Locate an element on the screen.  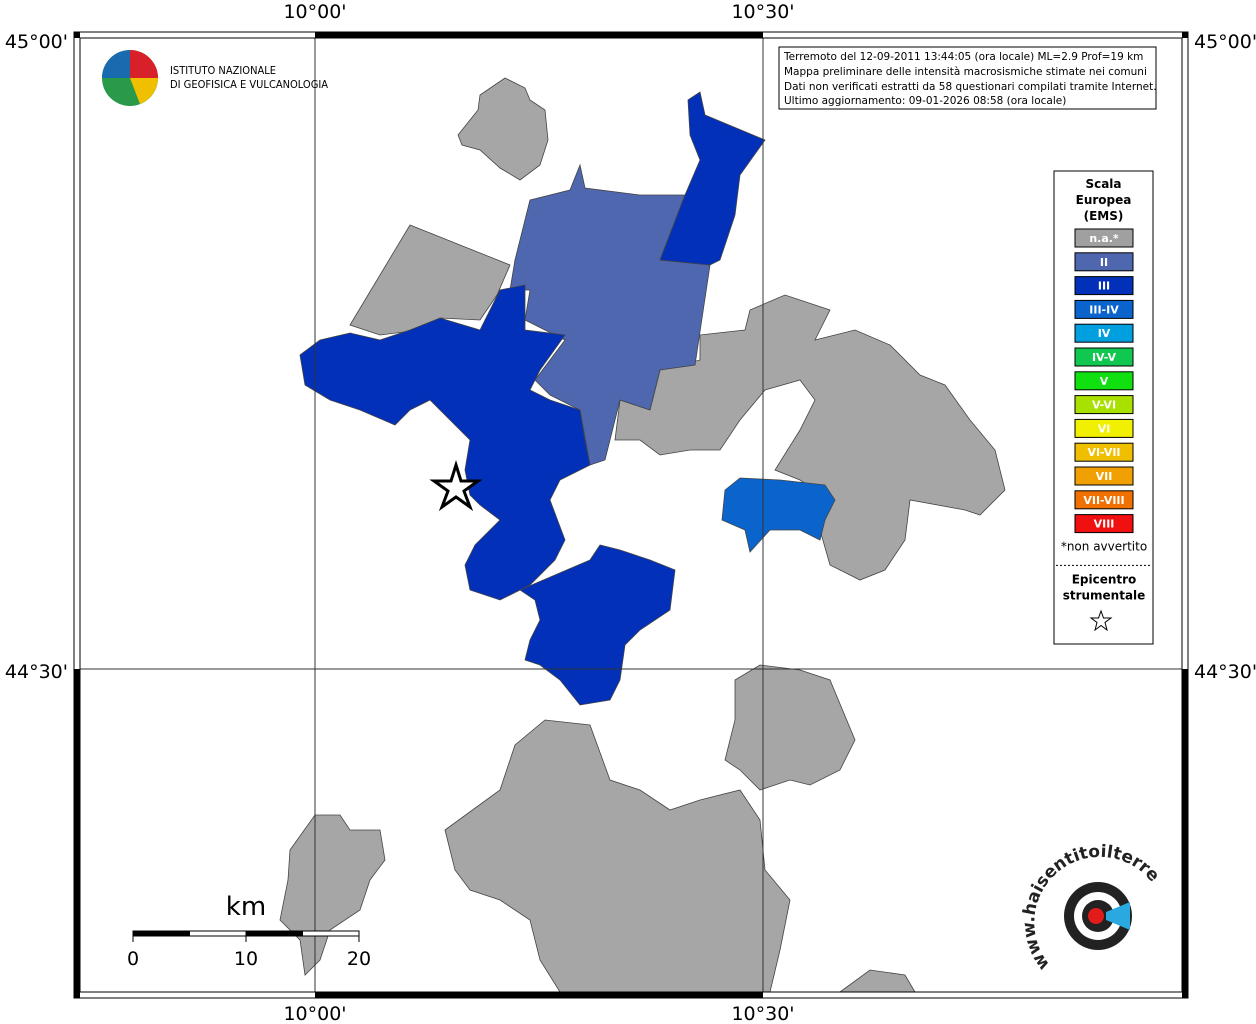
legend-label: VII-VIII is located at coordinates (1103, 500).